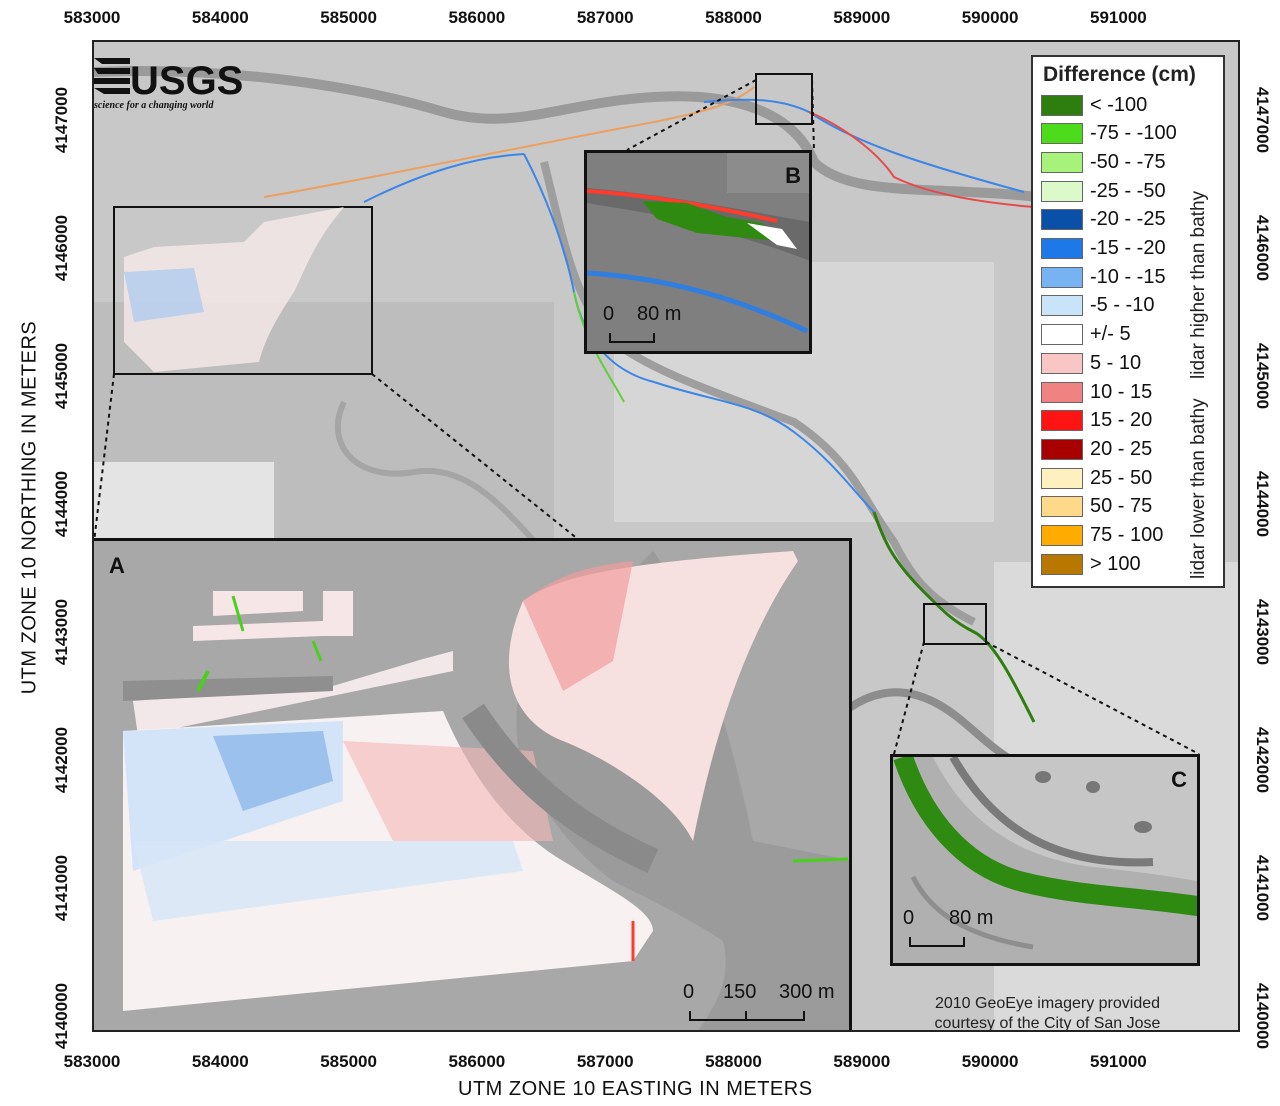 This screenshot has width=1280, height=1106. What do you see at coordinates (605, 17) in the screenshot?
I see `x-tick-top: 587000` at bounding box center [605, 17].